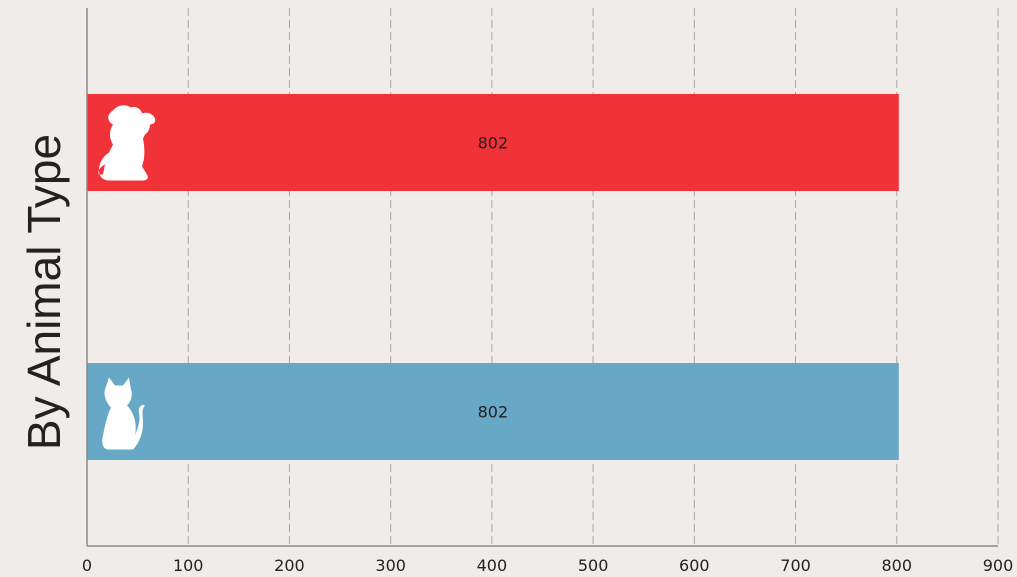 This screenshot has height=577, width=1017. What do you see at coordinates (390, 565) in the screenshot?
I see `x-tick-label-300: 300` at bounding box center [390, 565].